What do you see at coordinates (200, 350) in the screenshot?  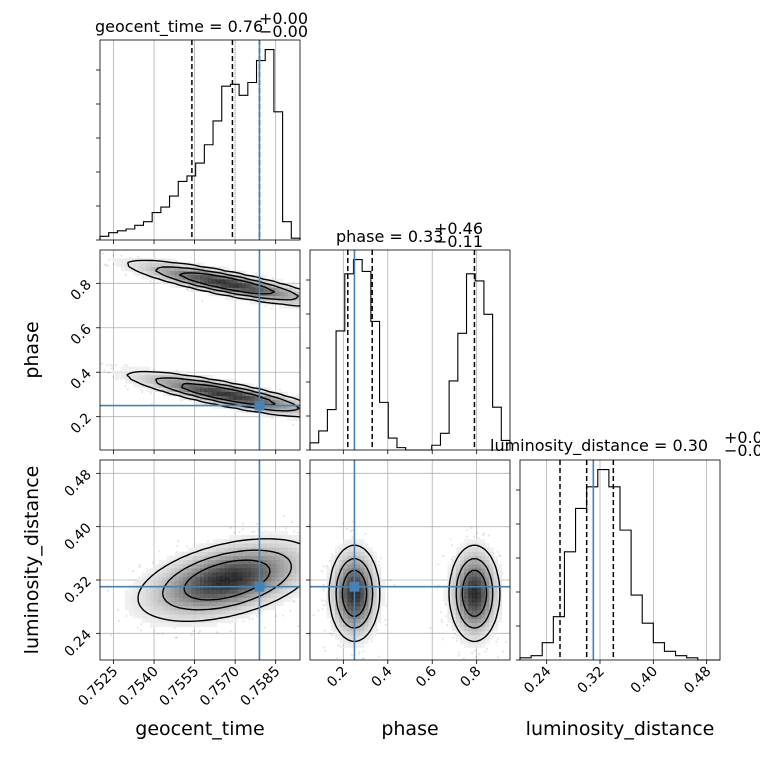 I see `frame-geocent-time-vs-phase` at bounding box center [200, 350].